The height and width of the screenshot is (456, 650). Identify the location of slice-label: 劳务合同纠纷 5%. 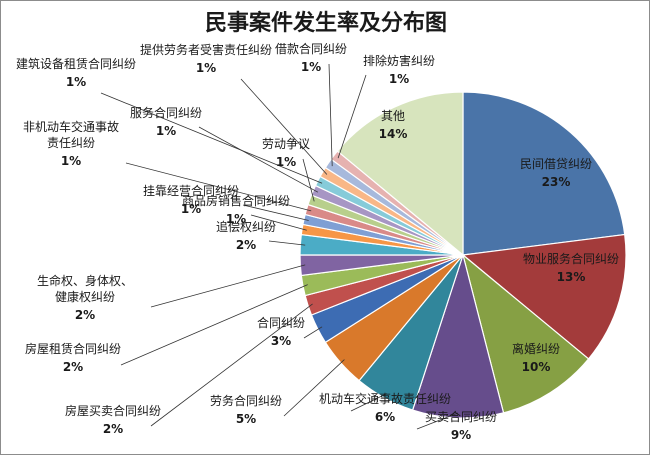
(246, 409).